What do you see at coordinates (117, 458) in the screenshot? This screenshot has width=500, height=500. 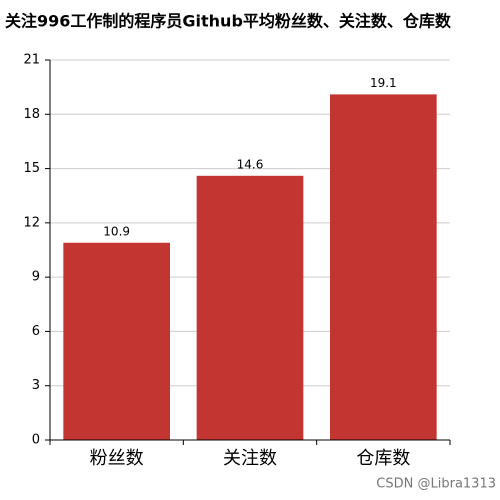 I see `x-tick-label: 粉丝数` at bounding box center [117, 458].